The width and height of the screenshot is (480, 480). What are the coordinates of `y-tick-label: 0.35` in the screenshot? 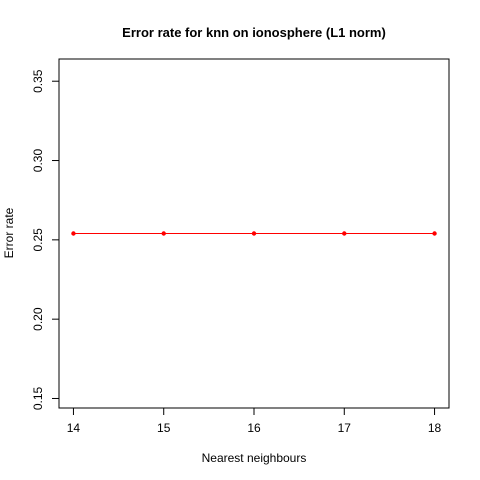 It's located at (38, 81).